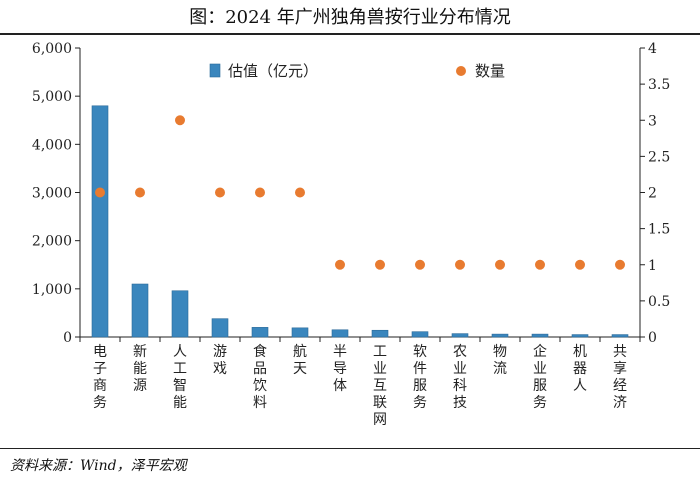 Image resolution: width=700 pixels, height=480 pixels. What do you see at coordinates (350, 17) in the screenshot?
I see `chart-title: 图：2024 年广州独角兽按行业分布情况` at bounding box center [350, 17].